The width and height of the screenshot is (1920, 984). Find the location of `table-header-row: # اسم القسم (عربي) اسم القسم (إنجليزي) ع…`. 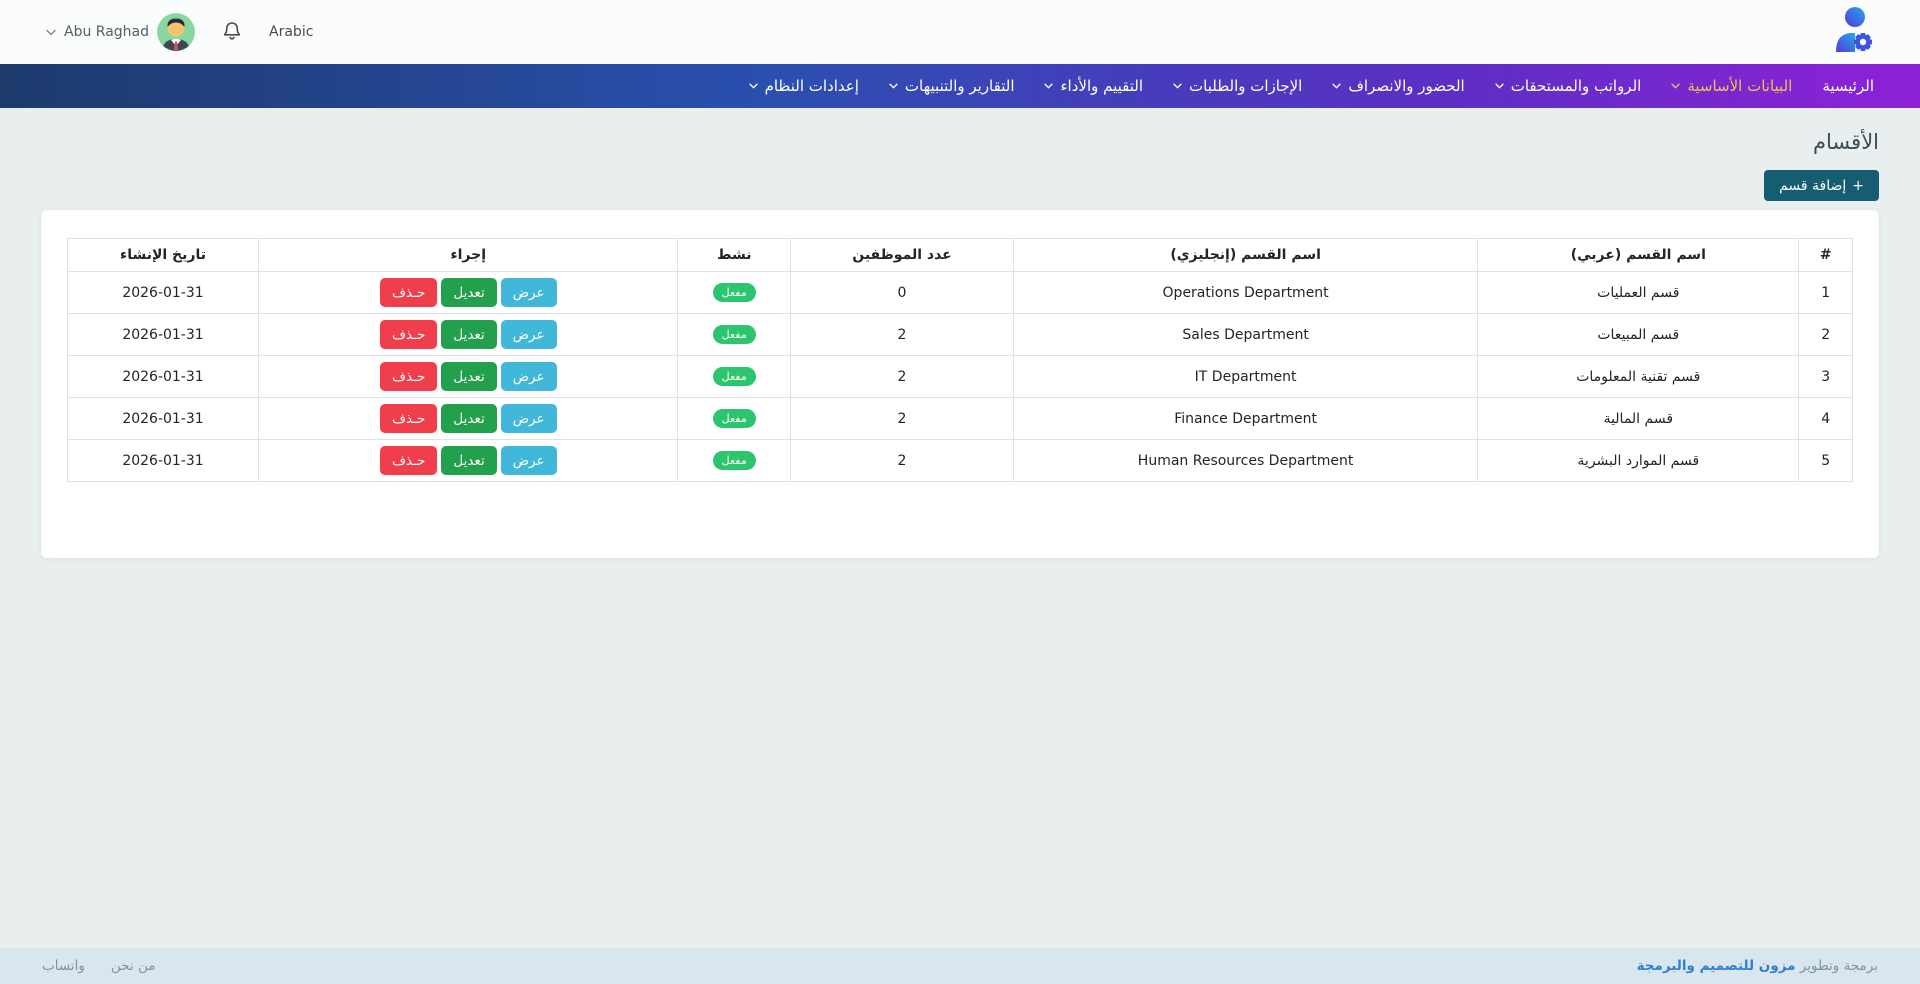

table-header-row: # اسم القسم (عربي) اسم القسم (إنجليزي) ع… is located at coordinates (959, 255).